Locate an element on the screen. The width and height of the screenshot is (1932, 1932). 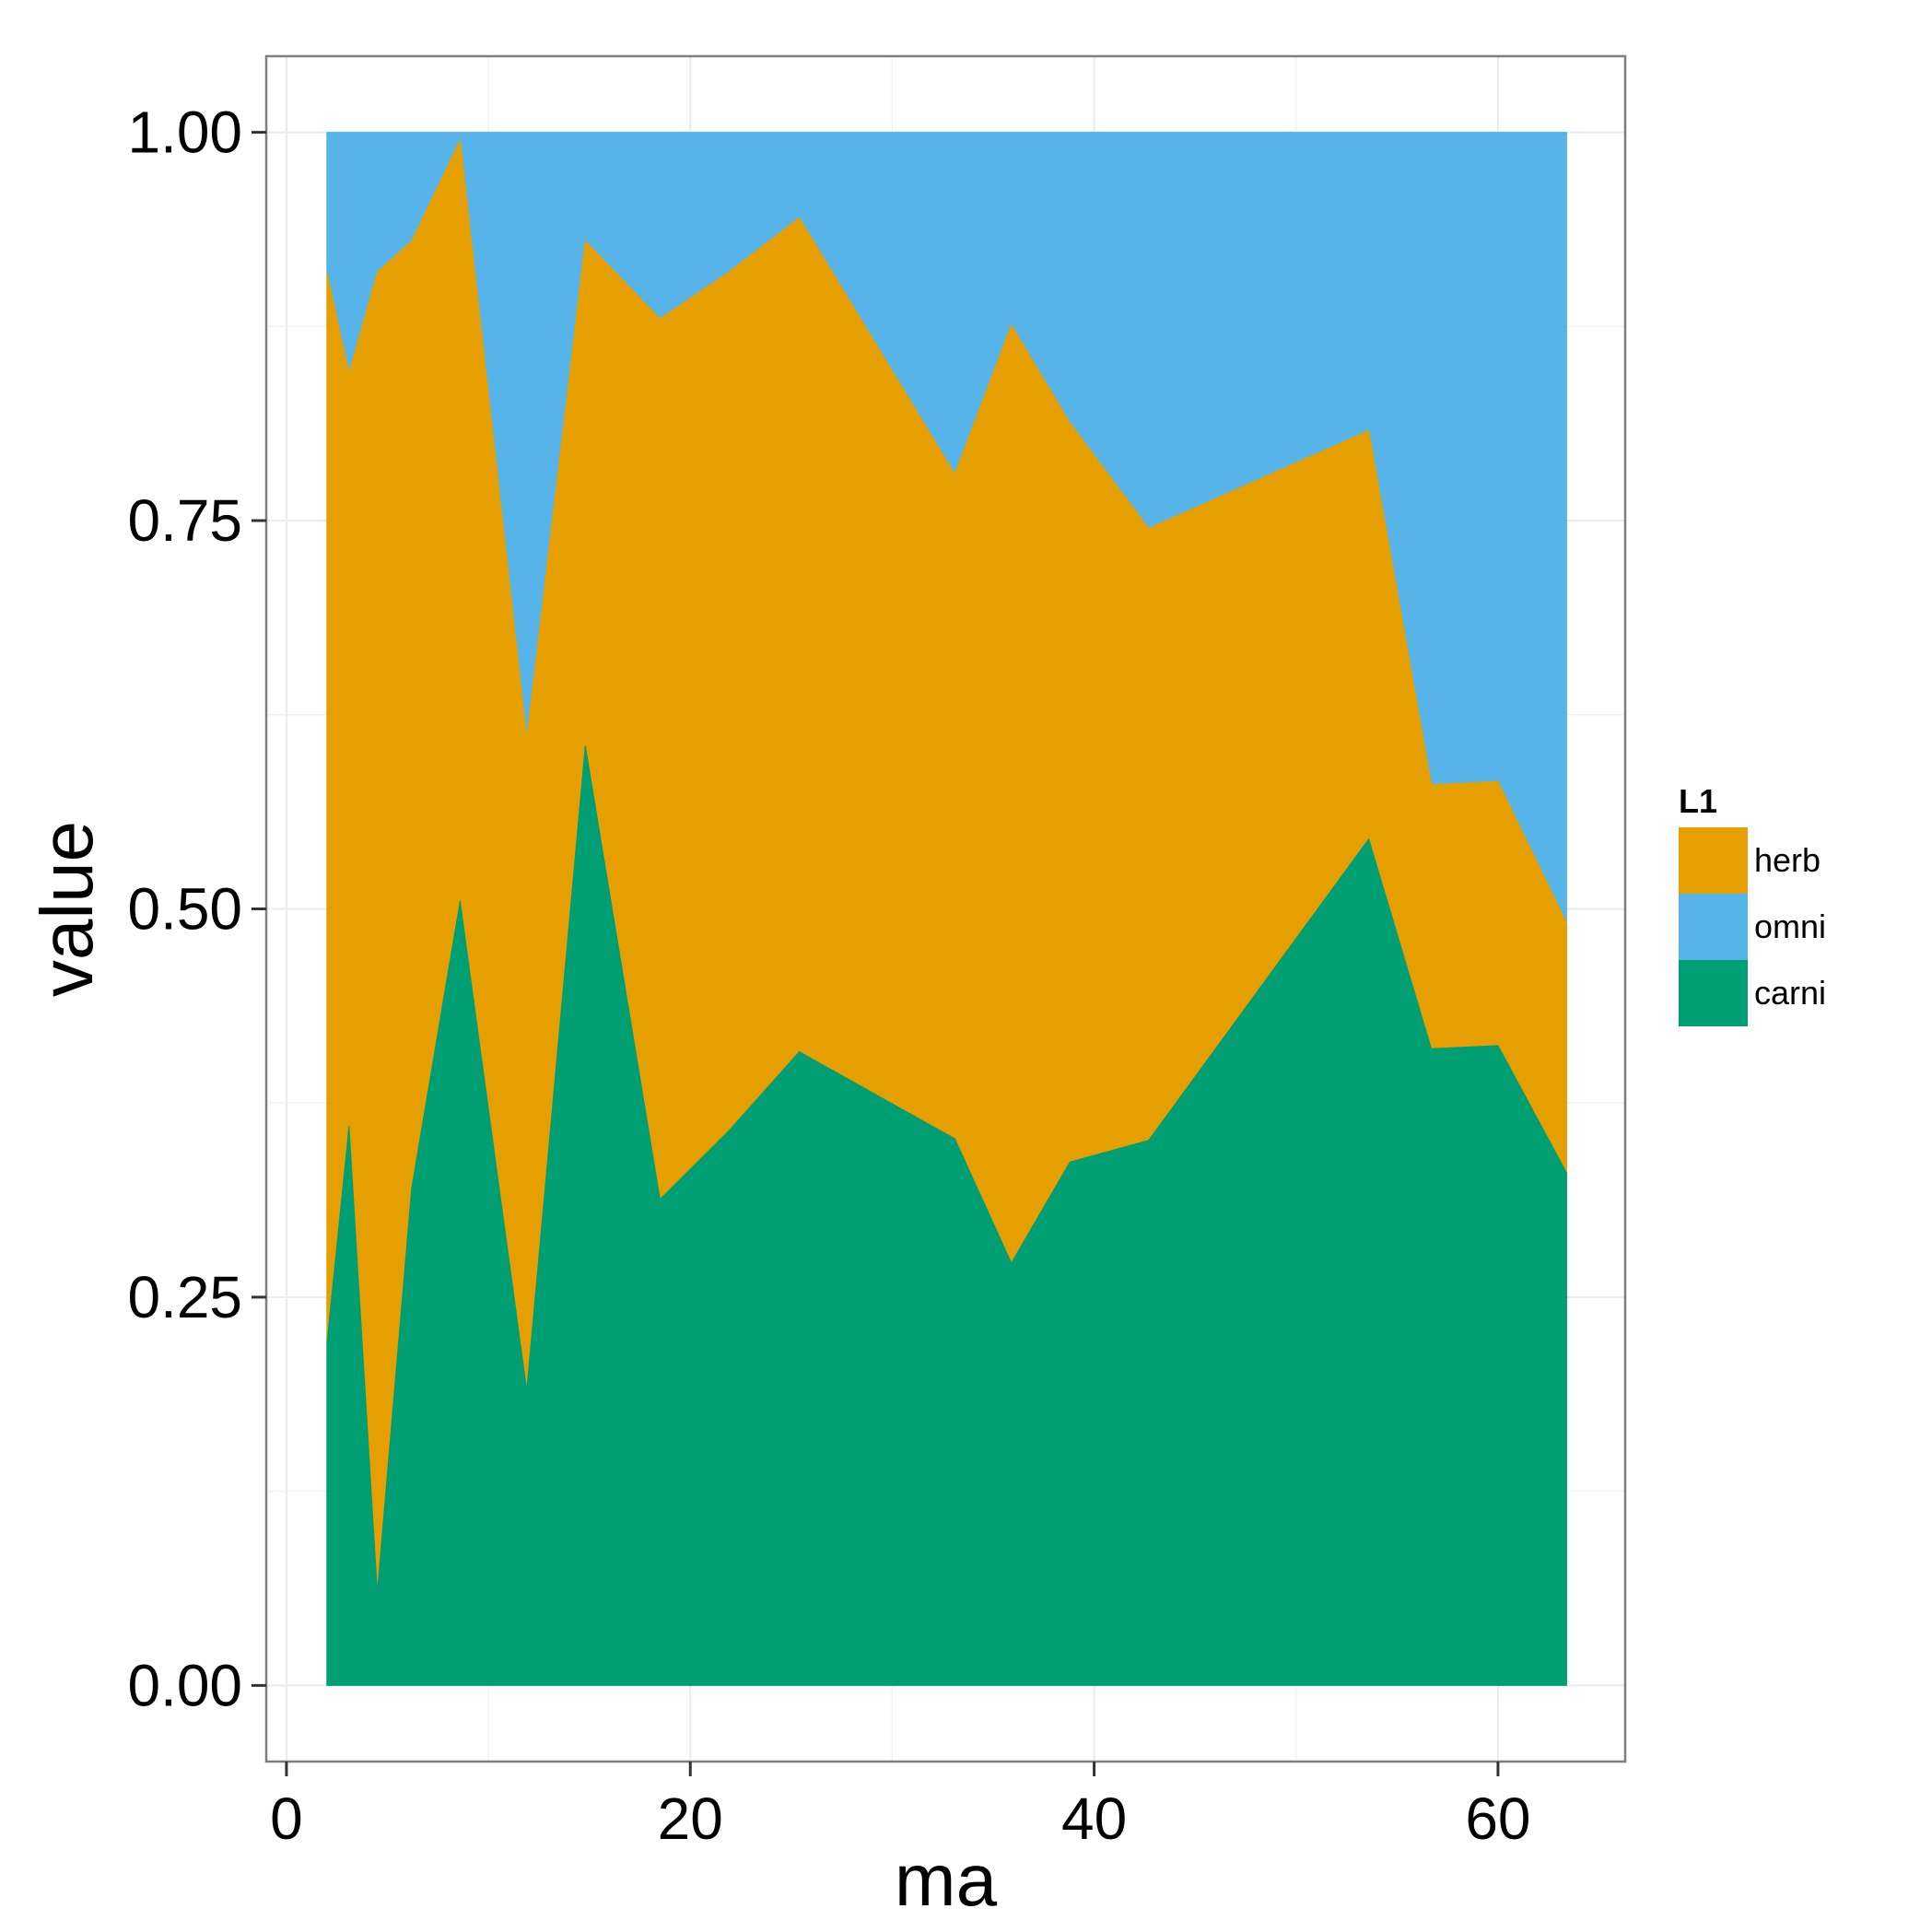
y-tick-label: 0.25 is located at coordinates (184, 1297).